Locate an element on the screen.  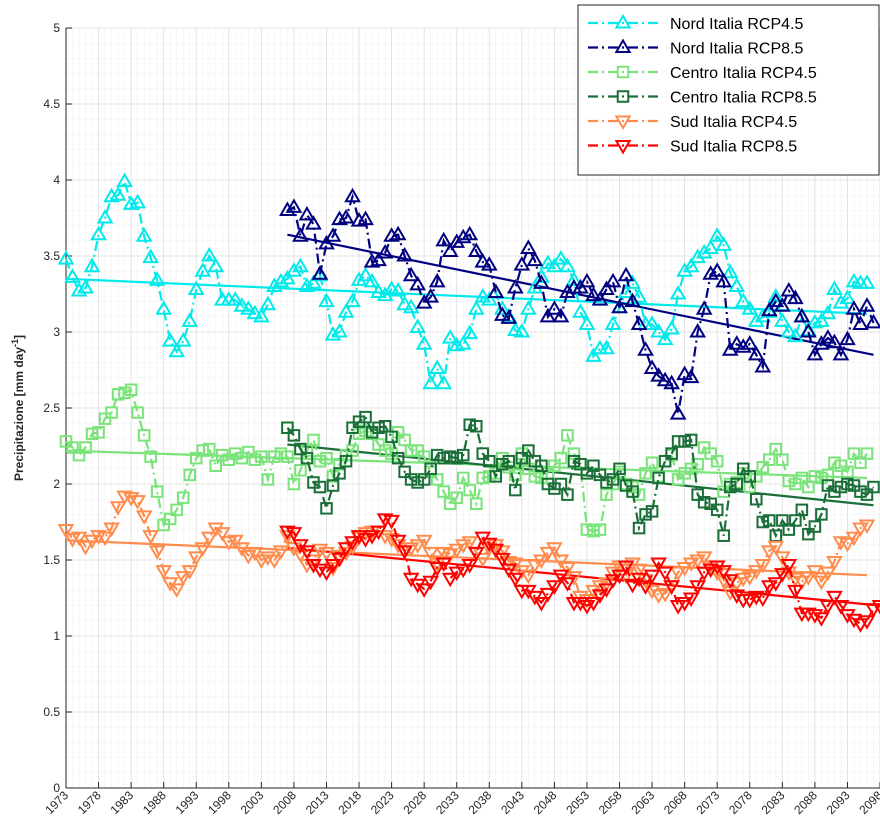
x-tick-label: 2023 is located at coordinates (382, 802).